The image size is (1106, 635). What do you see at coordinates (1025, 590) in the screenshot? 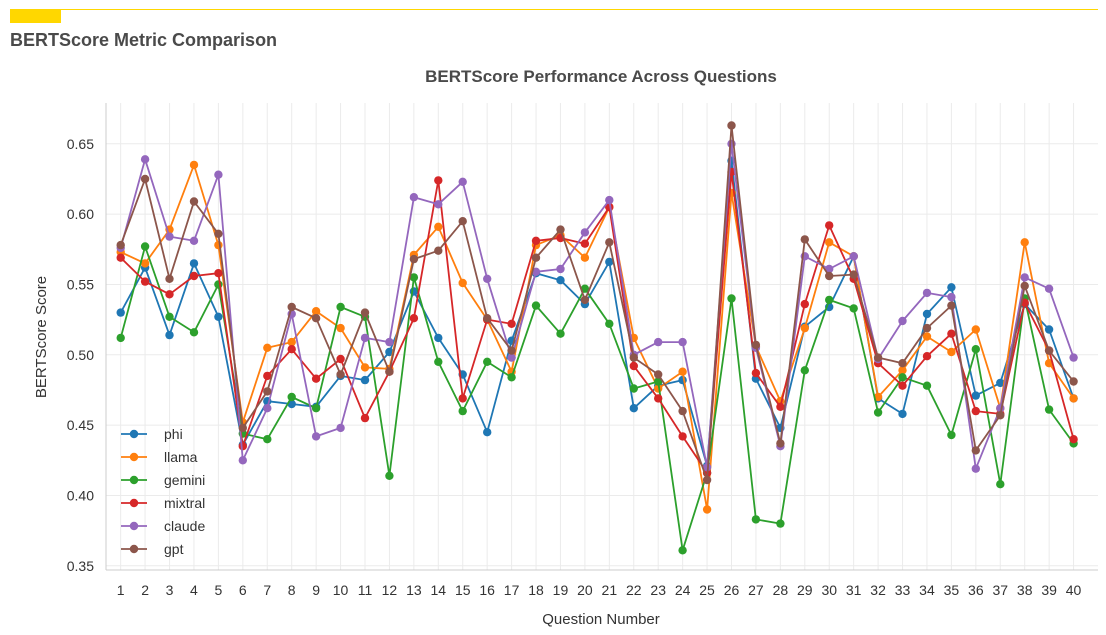
I see `x-tick-label: 38` at bounding box center [1025, 590].